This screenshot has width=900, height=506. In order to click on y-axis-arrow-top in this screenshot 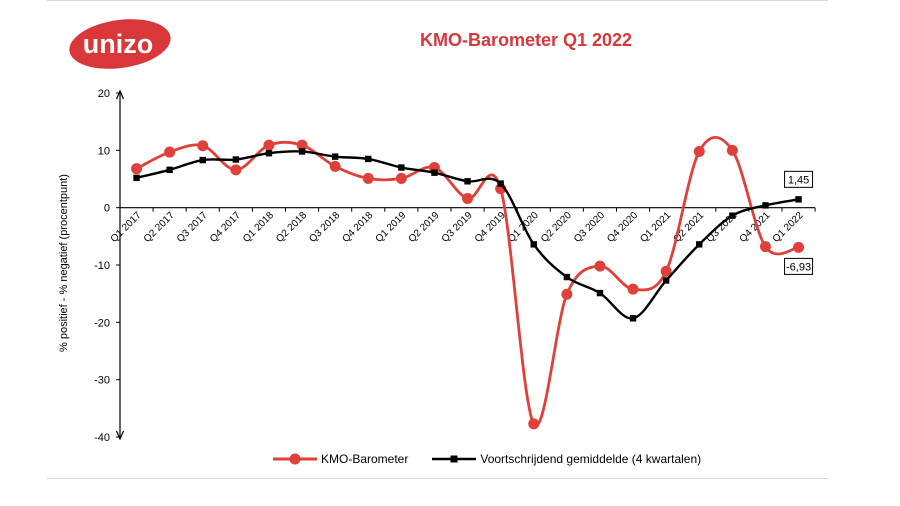, I will do `click(120, 94)`.